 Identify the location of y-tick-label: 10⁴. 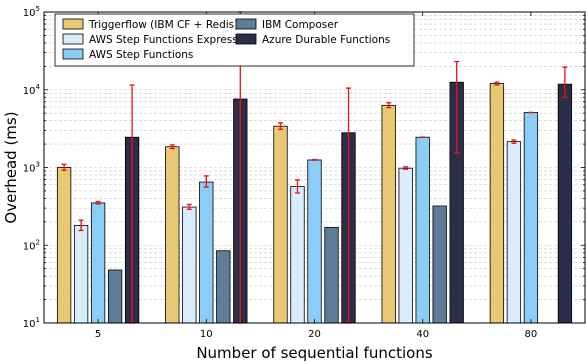
(32, 90).